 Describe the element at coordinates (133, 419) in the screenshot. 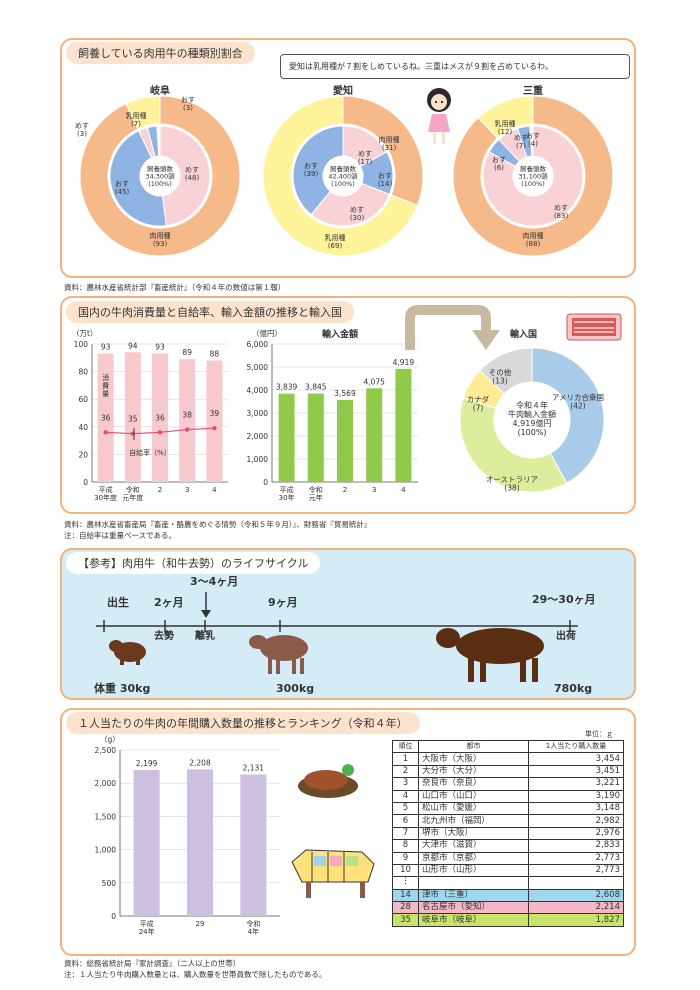

I see `self-sufficiency-label: 35` at that location.